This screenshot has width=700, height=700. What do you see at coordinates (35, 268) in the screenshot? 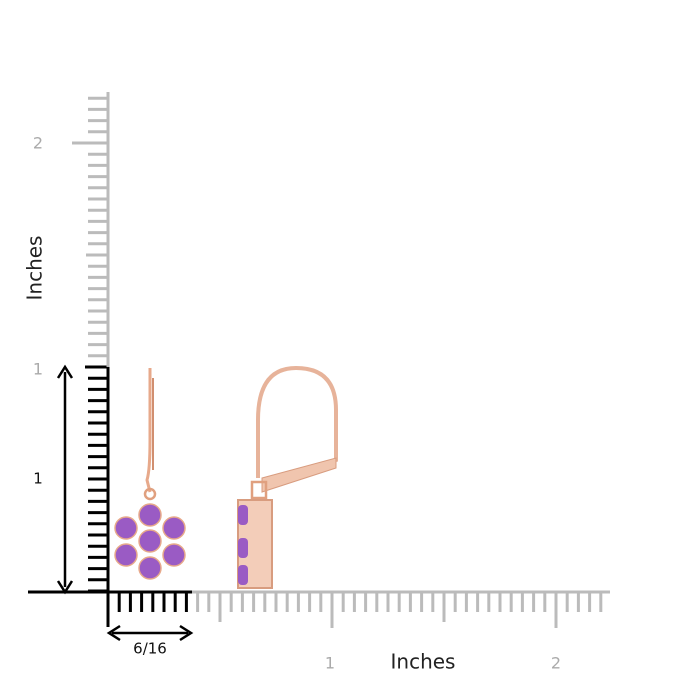
I see `vertical-title: Inches` at bounding box center [35, 268].